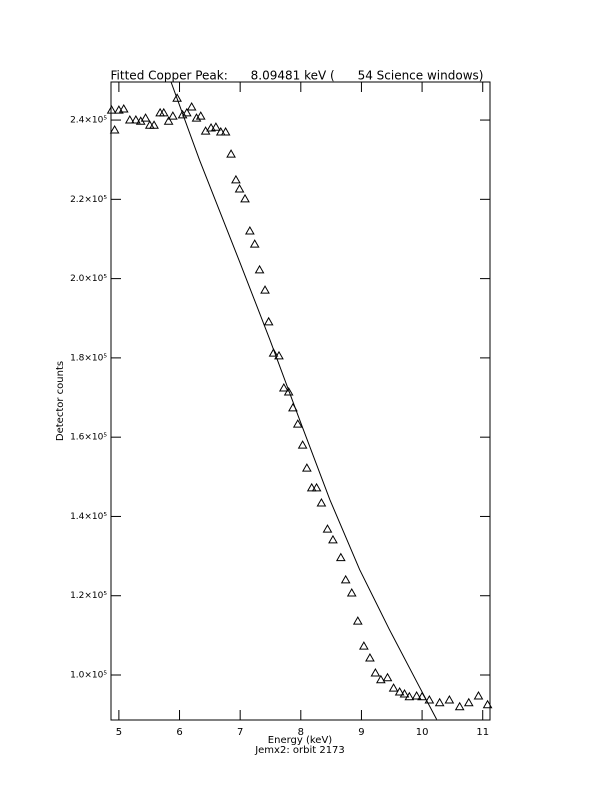 The height and width of the screenshot is (792, 612). Describe the element at coordinates (88, 121) in the screenshot. I see `y-tick-label: 2.4×10⁵` at that location.